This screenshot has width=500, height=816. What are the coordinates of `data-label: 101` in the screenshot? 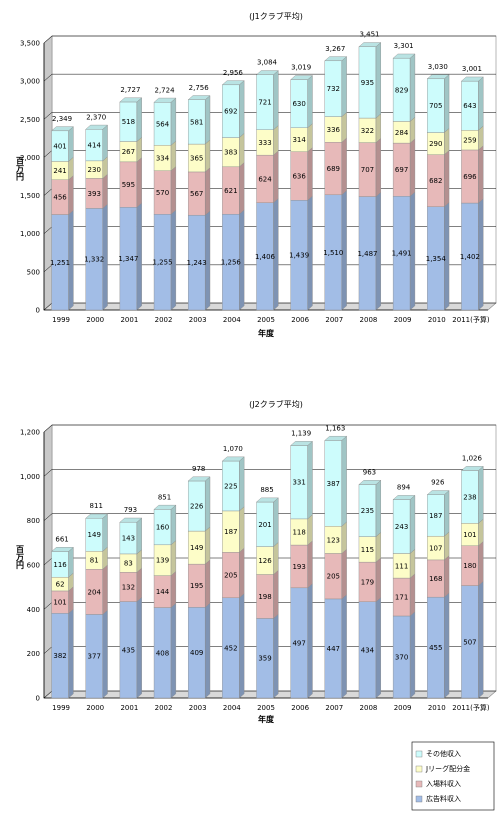 It's located at (59, 603).